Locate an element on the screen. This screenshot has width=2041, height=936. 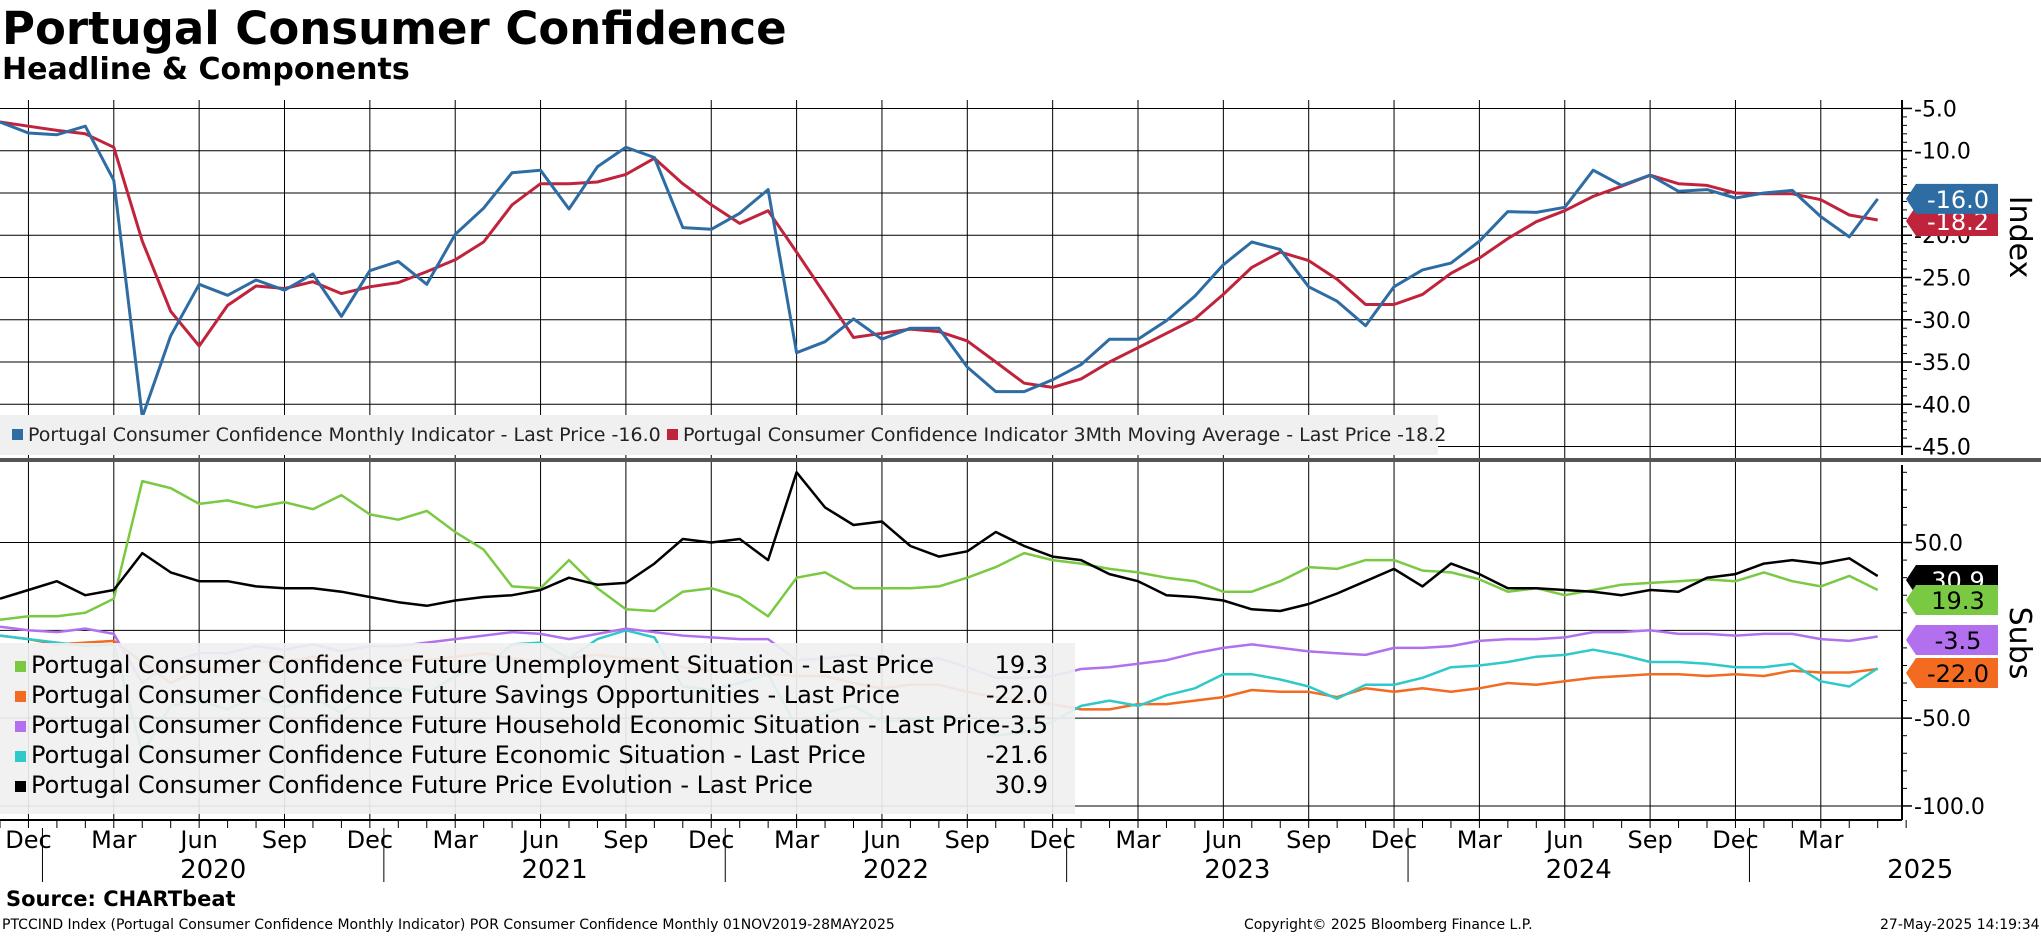
y-axis-title: Index is located at coordinates (2019, 237).